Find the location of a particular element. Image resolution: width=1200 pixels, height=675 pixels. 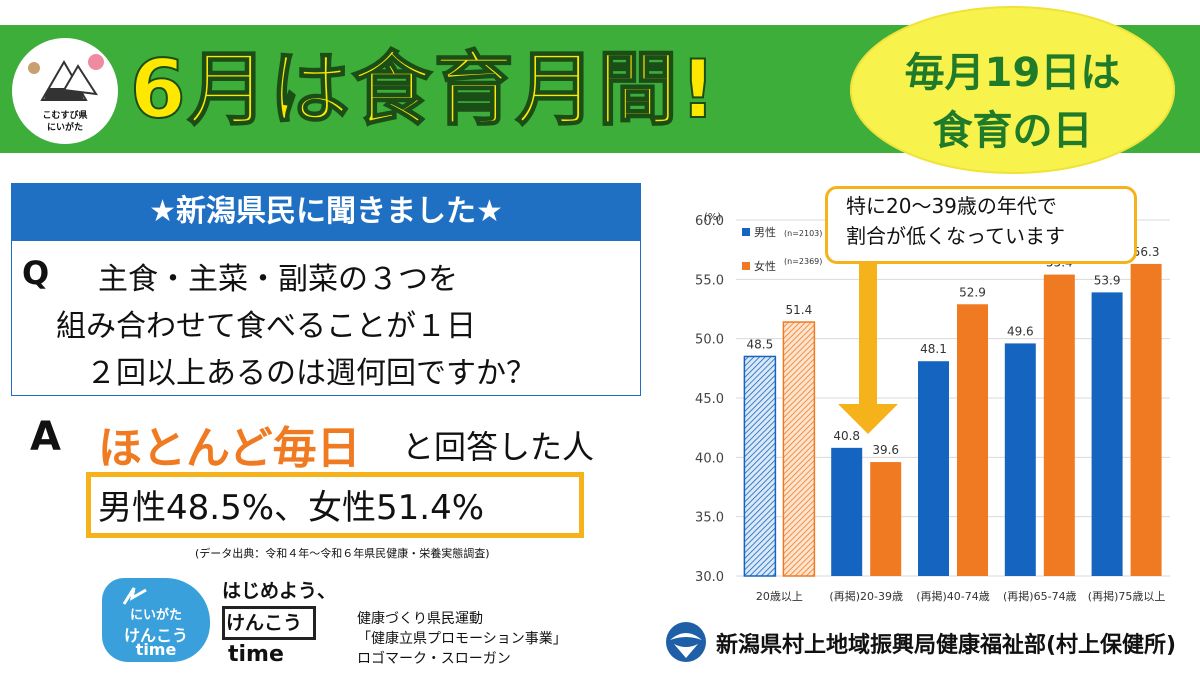

niigata-kenko-time-logo: にいがた けんこう time is located at coordinates (156, 620).